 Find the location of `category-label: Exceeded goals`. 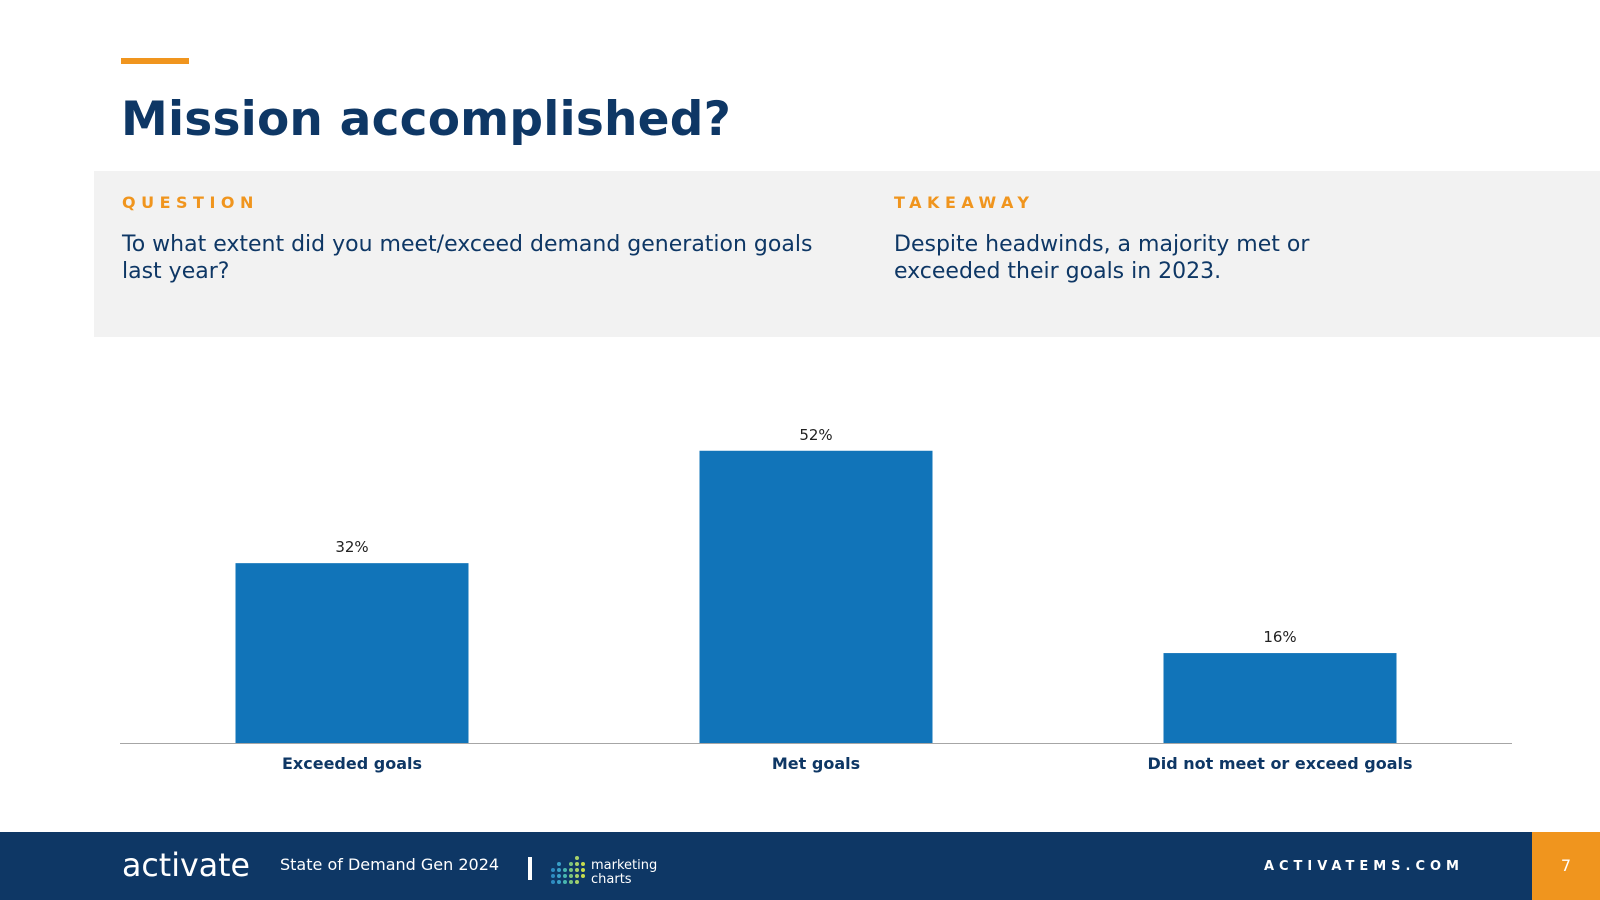

category-label: Exceeded goals is located at coordinates (352, 763).